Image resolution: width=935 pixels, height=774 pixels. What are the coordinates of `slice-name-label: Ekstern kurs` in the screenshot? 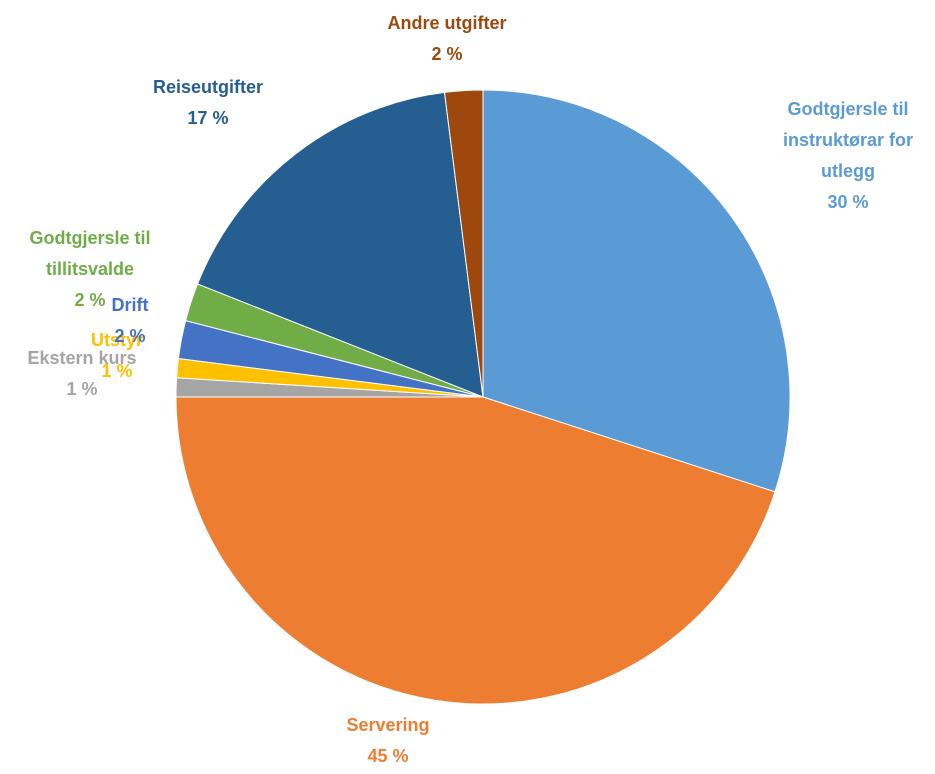 It's located at (81, 358).